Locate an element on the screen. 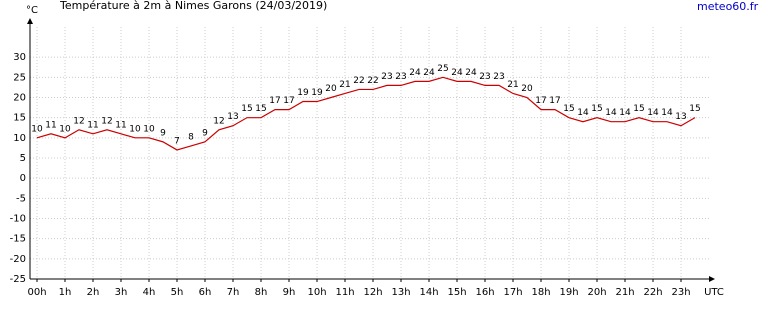 The height and width of the screenshot is (320, 765). x-tick-label: 18h is located at coordinates (540, 292).